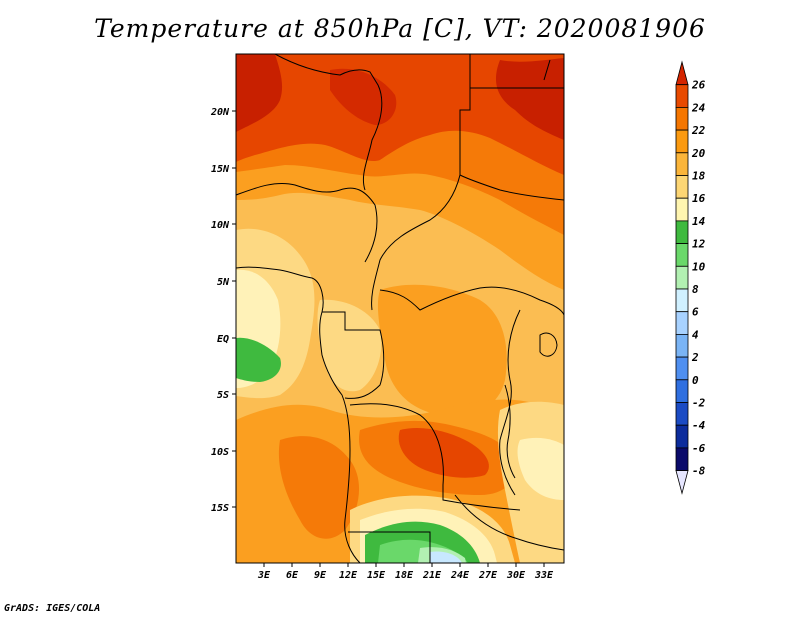 The image size is (800, 618). I want to click on lon-label-33e: 33E, so click(544, 575).